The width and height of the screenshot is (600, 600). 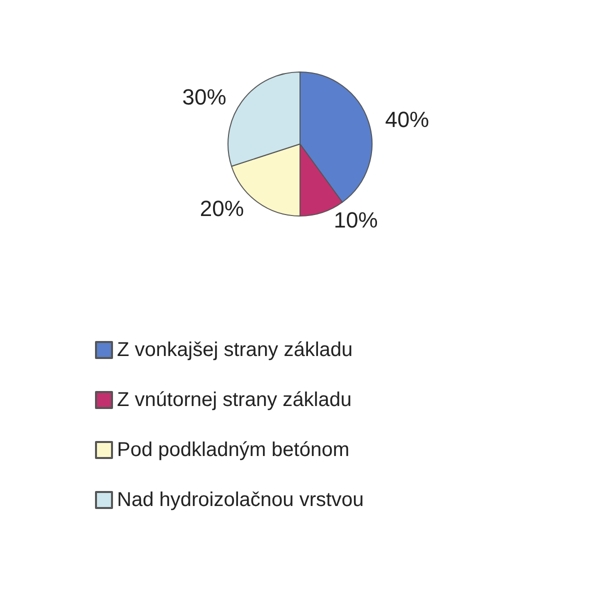 I want to click on data-label: 10%, so click(x=356, y=220).